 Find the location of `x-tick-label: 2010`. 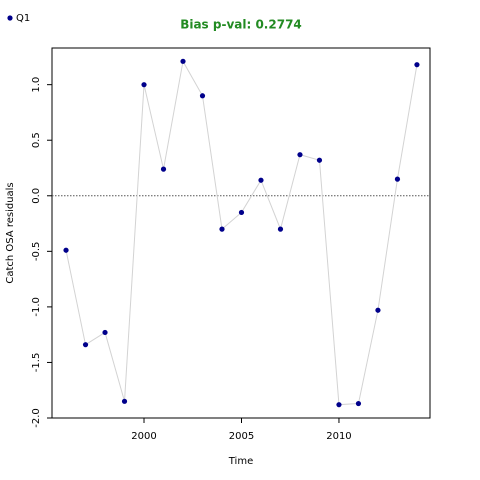

x-tick-label: 2010 is located at coordinates (338, 436).